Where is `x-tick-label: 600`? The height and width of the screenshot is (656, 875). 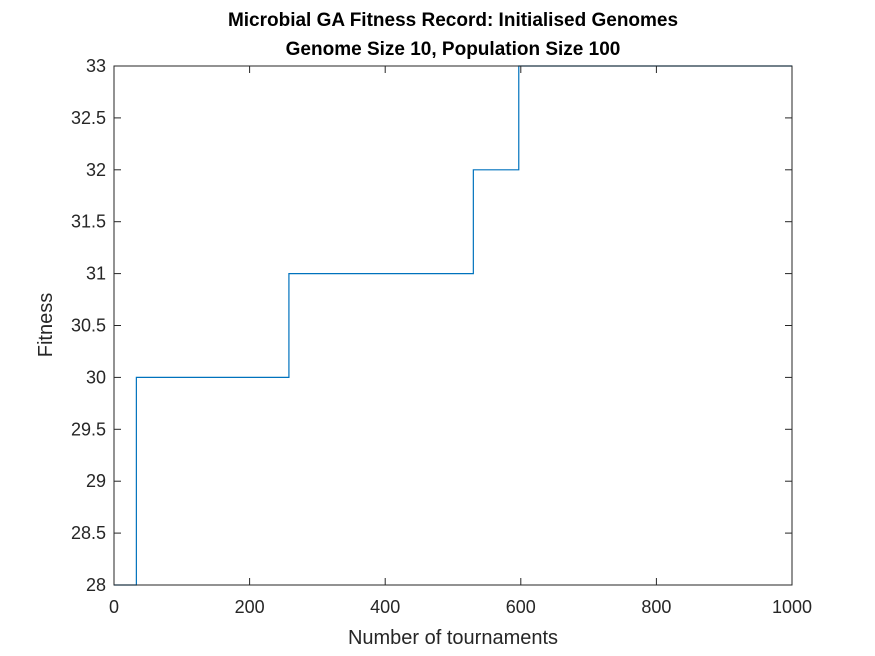
x-tick-label: 600 is located at coordinates (521, 607).